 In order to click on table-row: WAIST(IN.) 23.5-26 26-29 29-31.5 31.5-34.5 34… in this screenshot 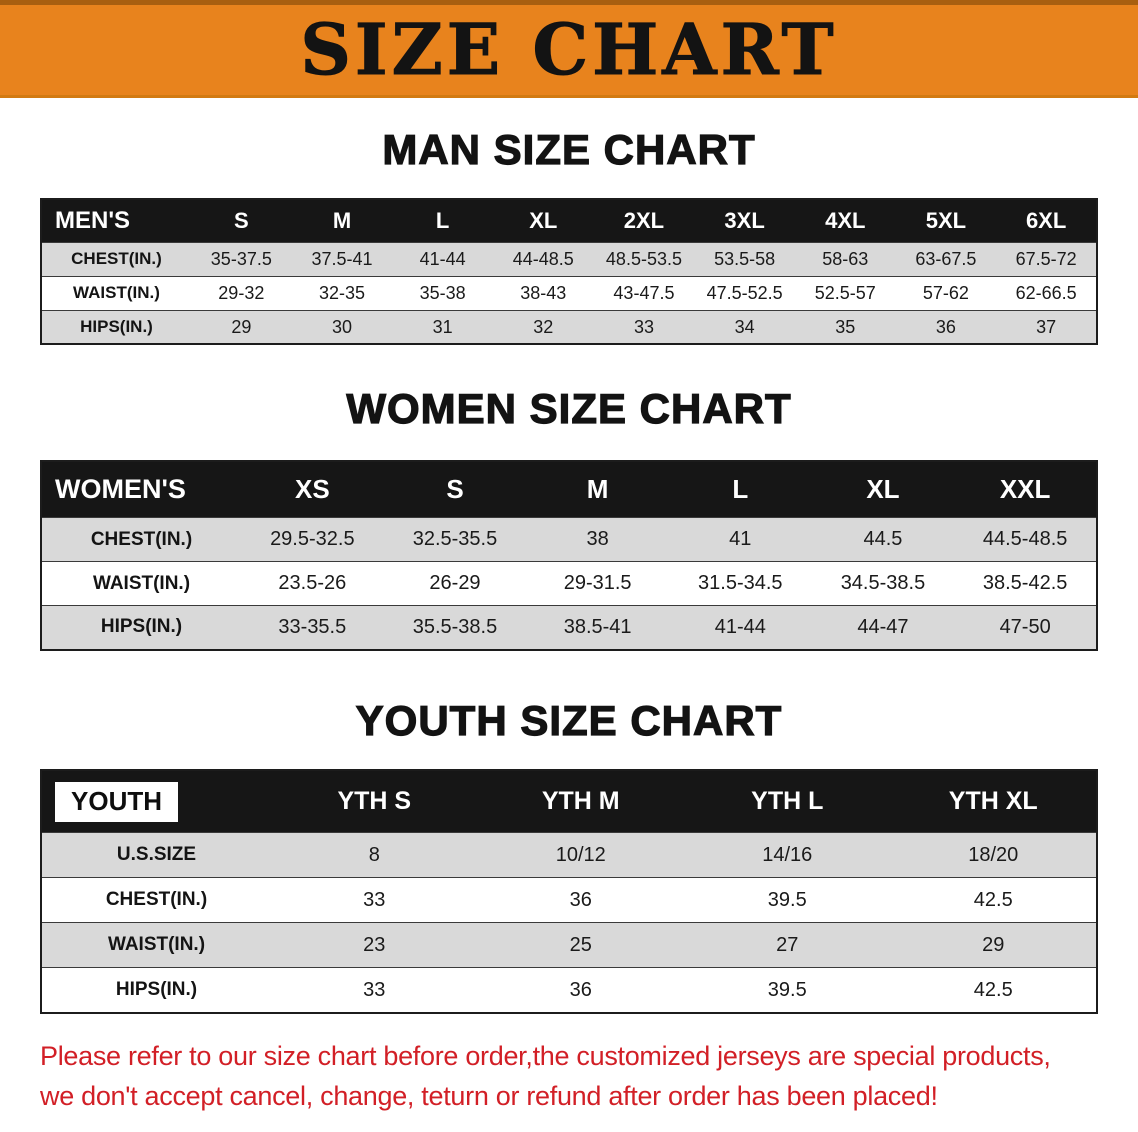, I will do `click(569, 583)`.